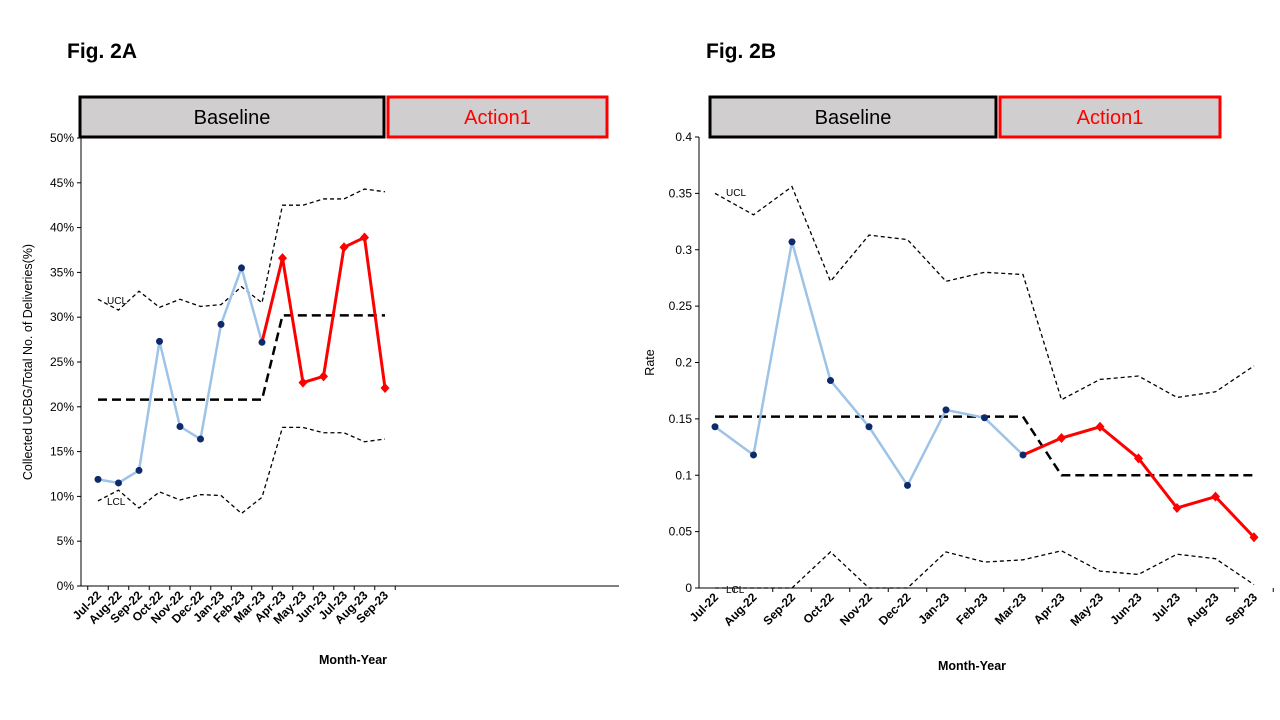 Image resolution: width=1280 pixels, height=720 pixels. I want to click on y-tick-label: 50%, so click(62, 138).